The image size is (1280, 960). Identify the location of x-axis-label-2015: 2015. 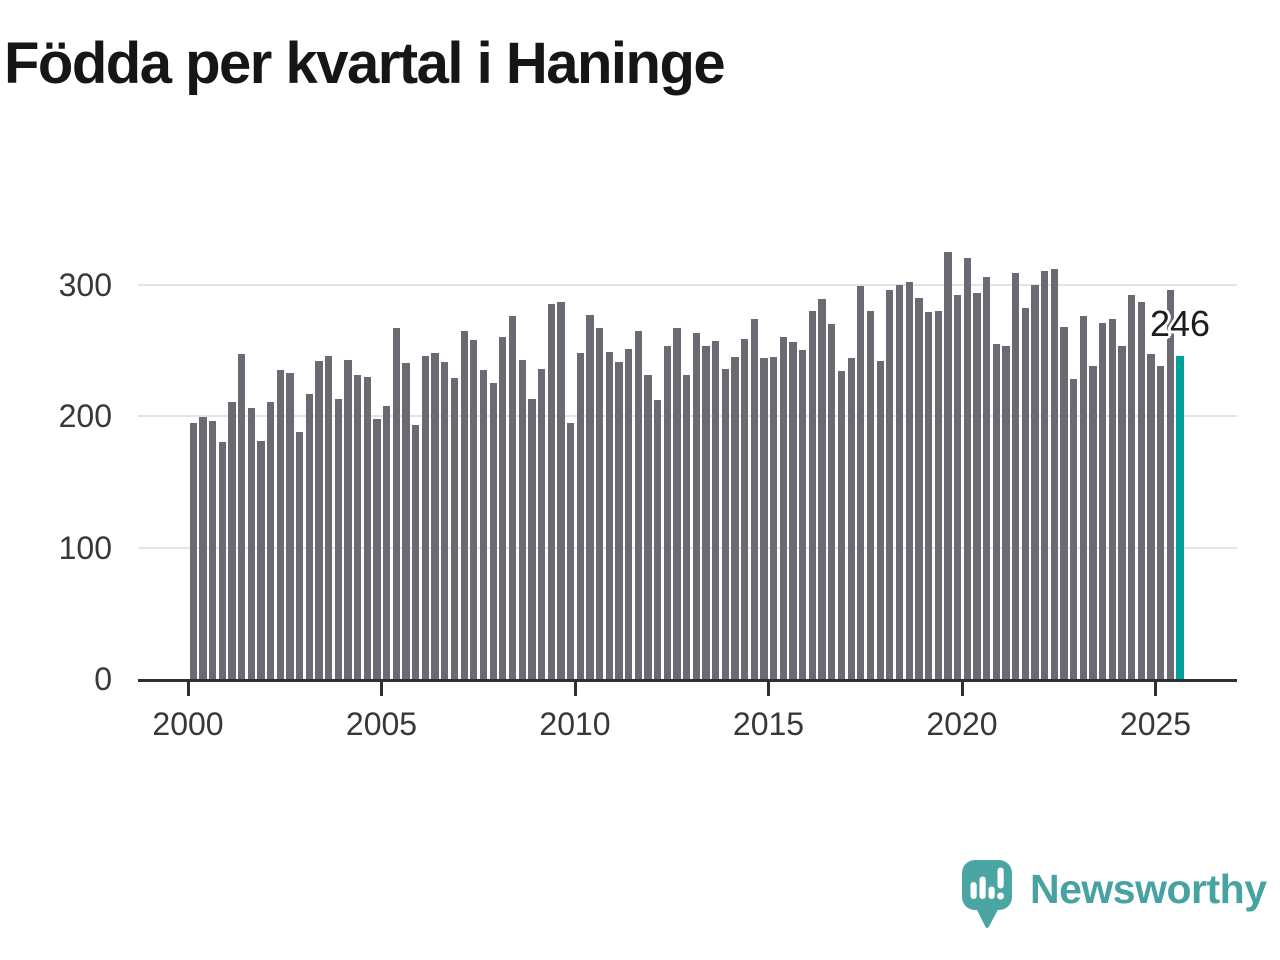
(768, 724).